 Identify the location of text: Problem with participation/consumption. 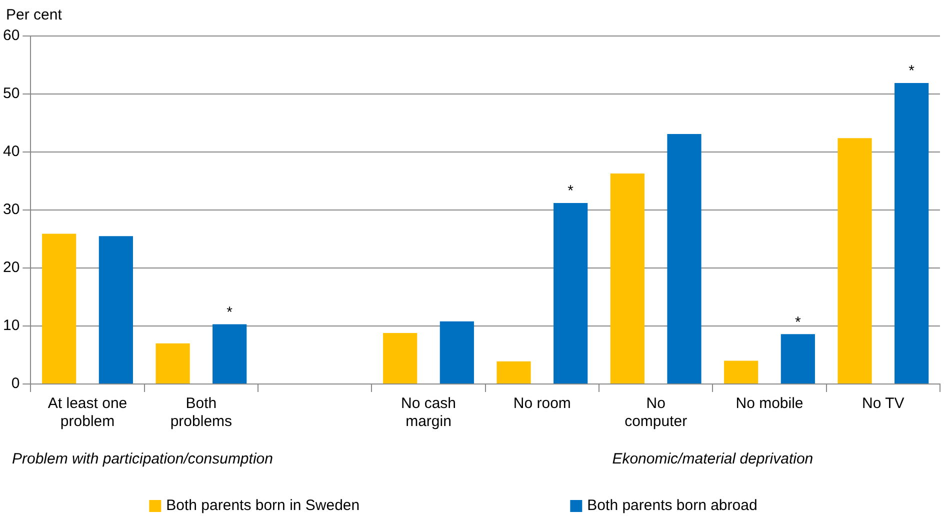
(142, 459).